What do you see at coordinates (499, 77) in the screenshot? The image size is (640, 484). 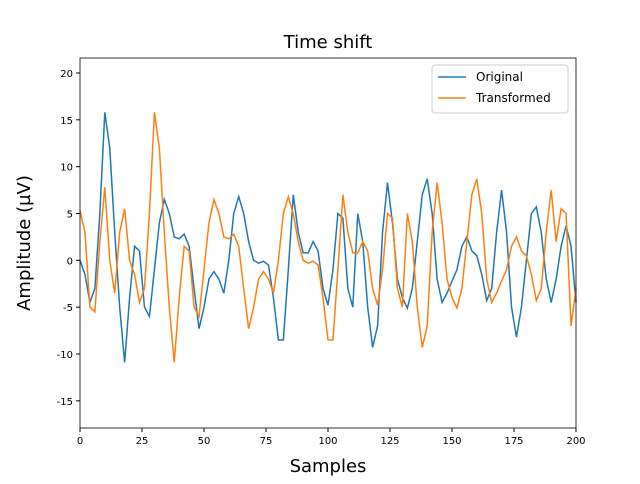 I see `legend-label: Original` at bounding box center [499, 77].